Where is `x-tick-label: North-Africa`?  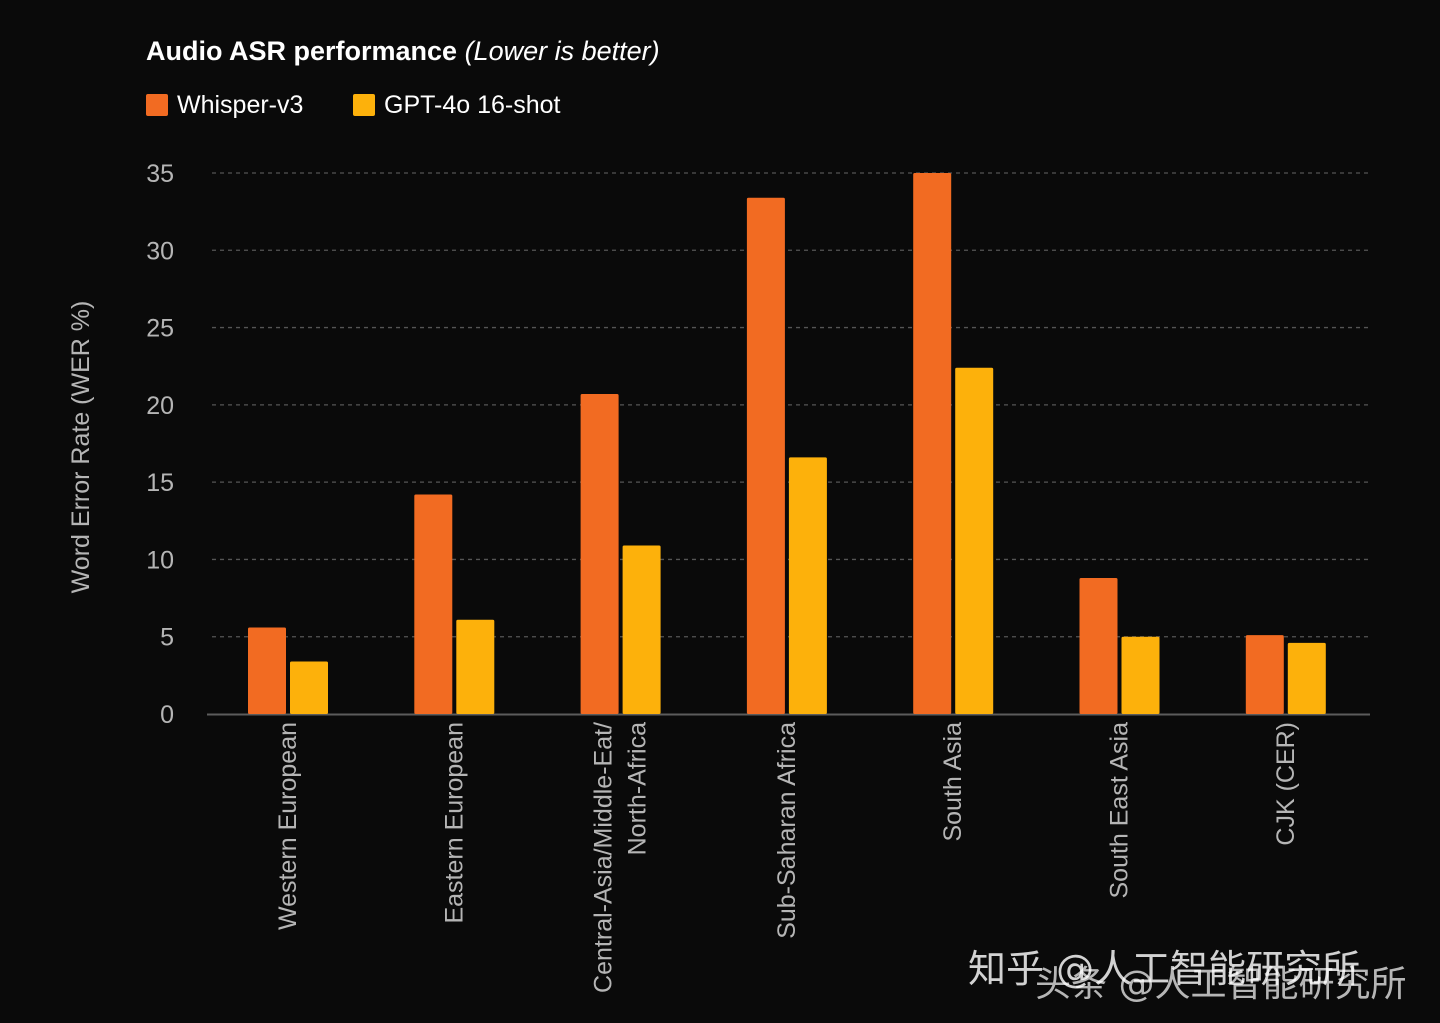
x-tick-label: North-Africa is located at coordinates (638, 788).